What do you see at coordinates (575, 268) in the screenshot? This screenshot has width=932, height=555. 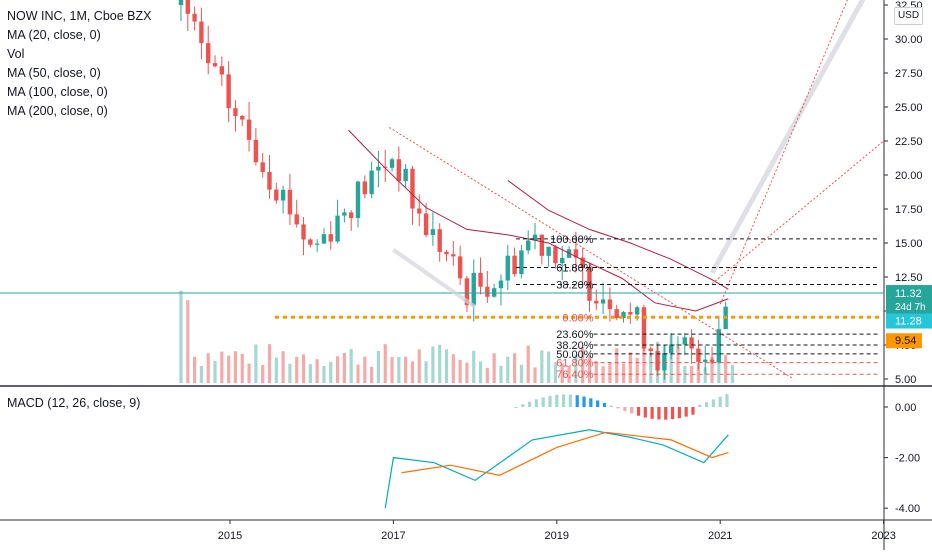 I see `fib-level-label: 61.80%` at bounding box center [575, 268].